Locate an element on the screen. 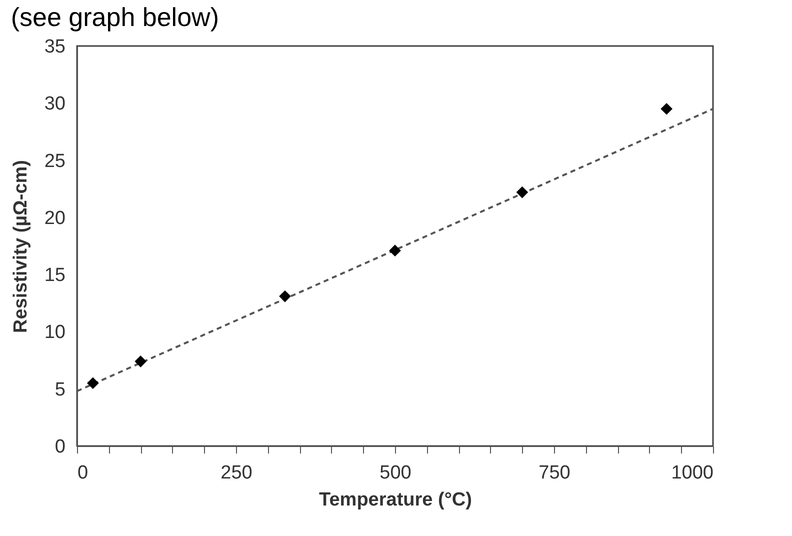  x-tick-label: 250 is located at coordinates (236, 473).